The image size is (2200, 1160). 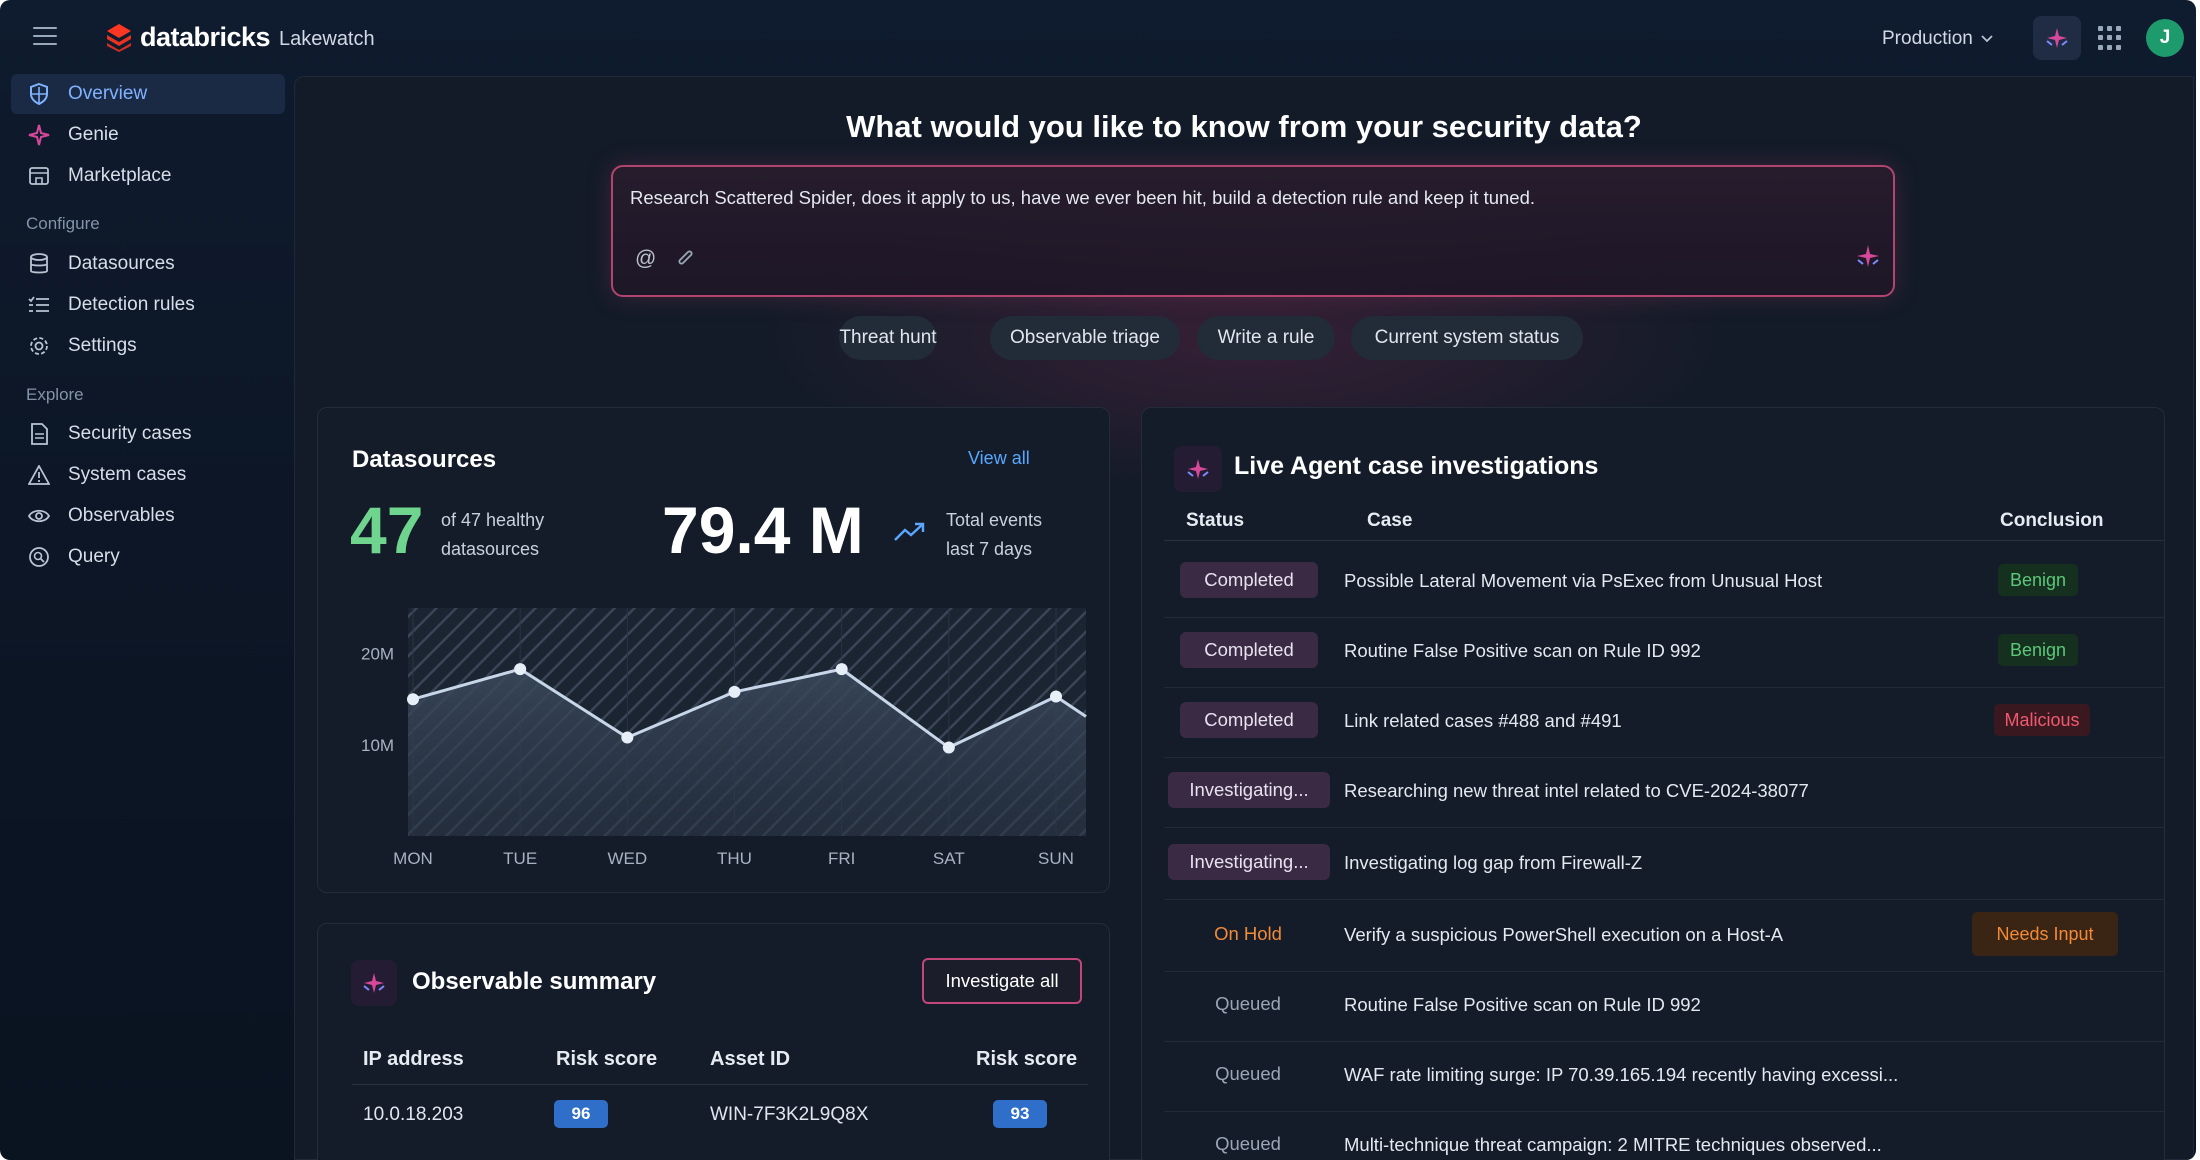 I want to click on genie-button, so click(x=2057, y=38).